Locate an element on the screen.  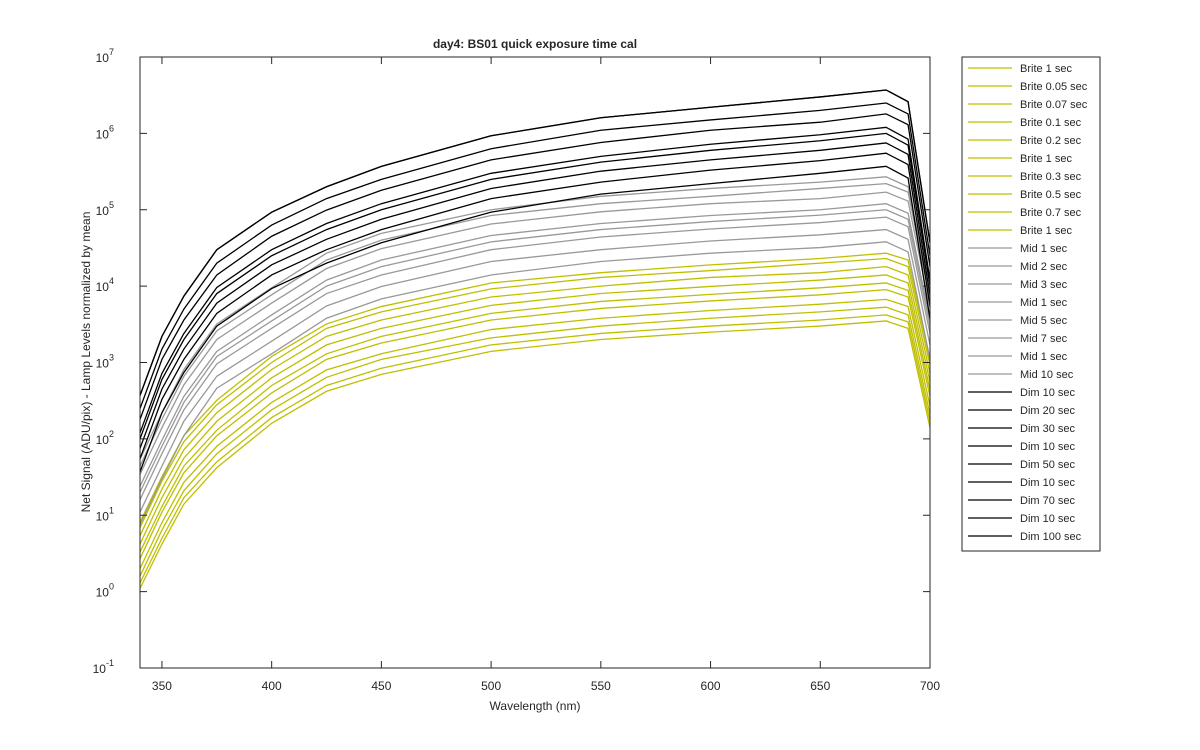
legend-label: Brite 0.5 sec is located at coordinates (1051, 195).